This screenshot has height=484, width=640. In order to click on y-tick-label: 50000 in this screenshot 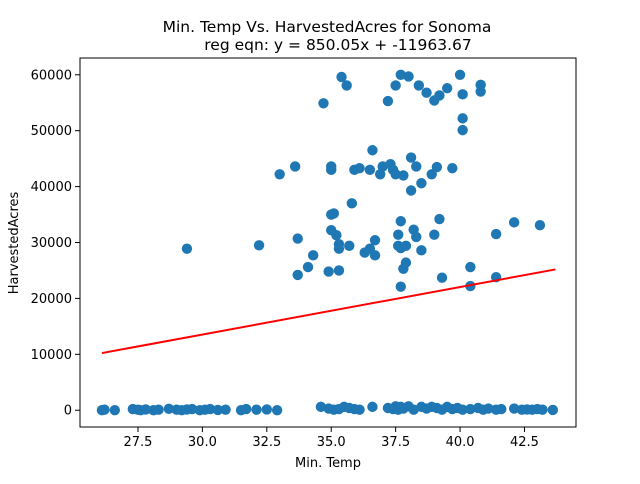, I will do `click(51, 131)`.